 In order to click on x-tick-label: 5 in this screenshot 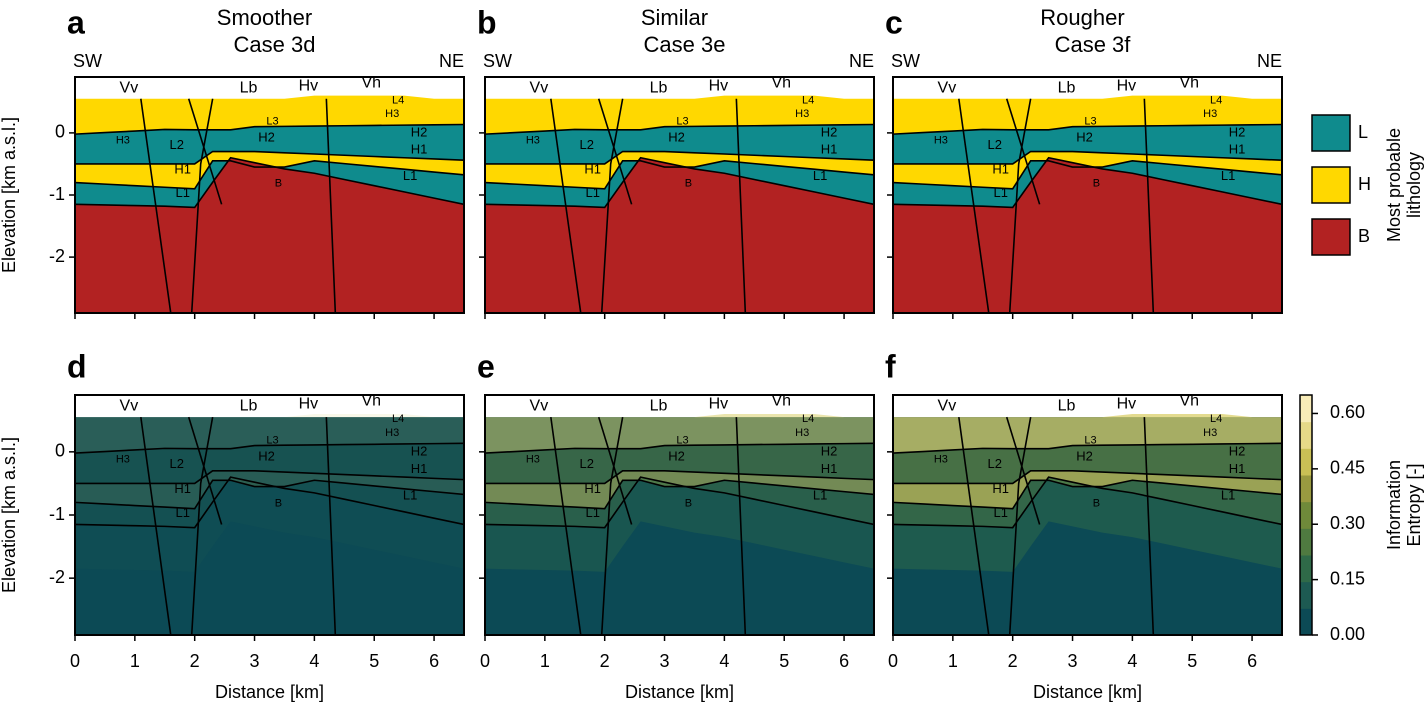, I will do `click(1192, 661)`.